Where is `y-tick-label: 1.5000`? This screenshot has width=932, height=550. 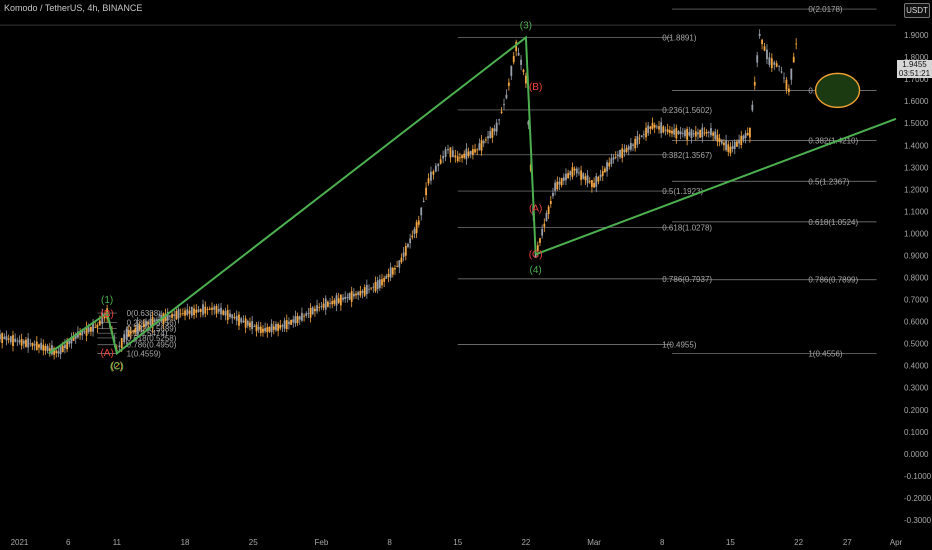
y-tick-label: 1.5000 is located at coordinates (916, 123).